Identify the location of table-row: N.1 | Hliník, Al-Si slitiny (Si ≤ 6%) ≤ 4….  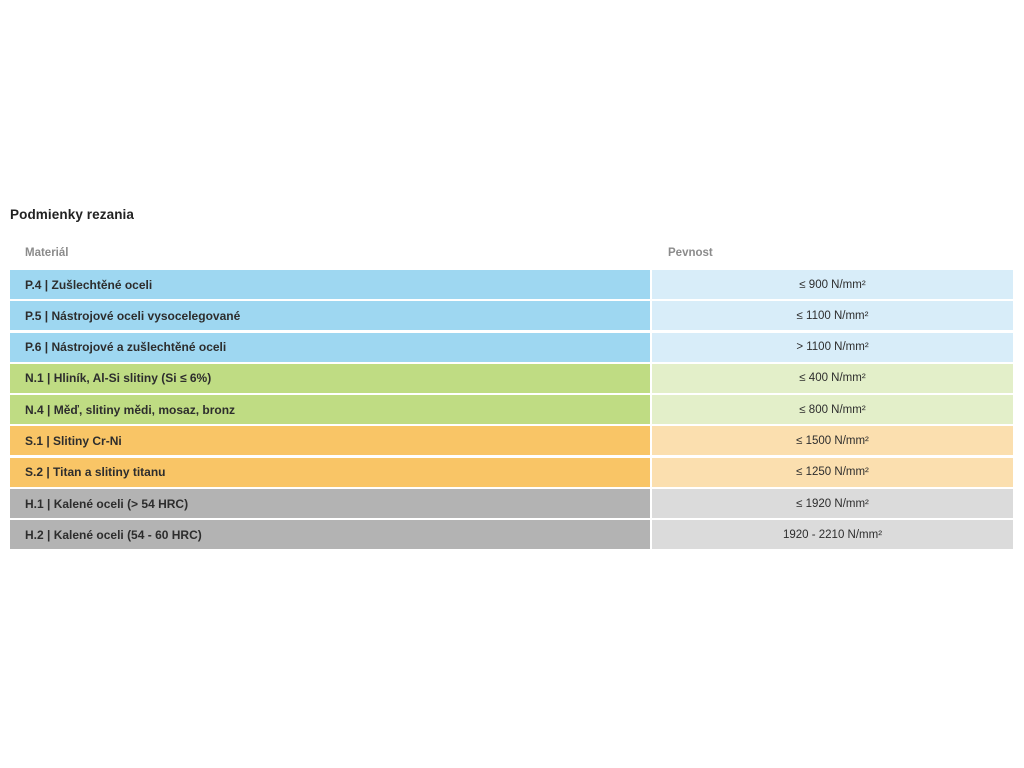
(511, 378).